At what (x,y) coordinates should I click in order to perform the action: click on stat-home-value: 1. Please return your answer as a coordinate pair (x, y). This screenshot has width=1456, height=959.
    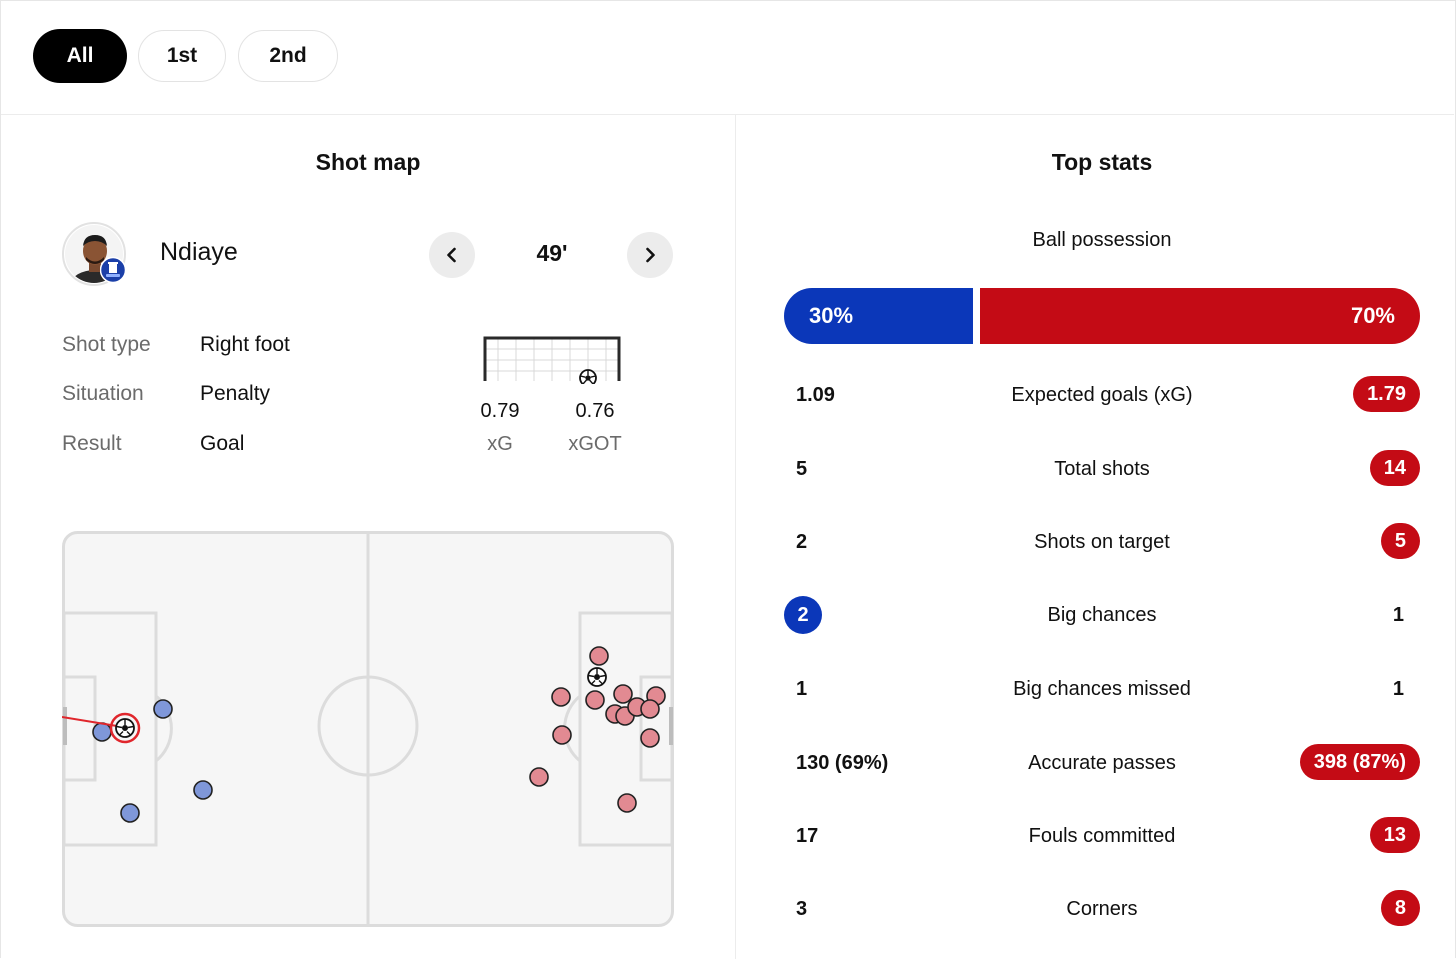
    Looking at the image, I should click on (802, 689).